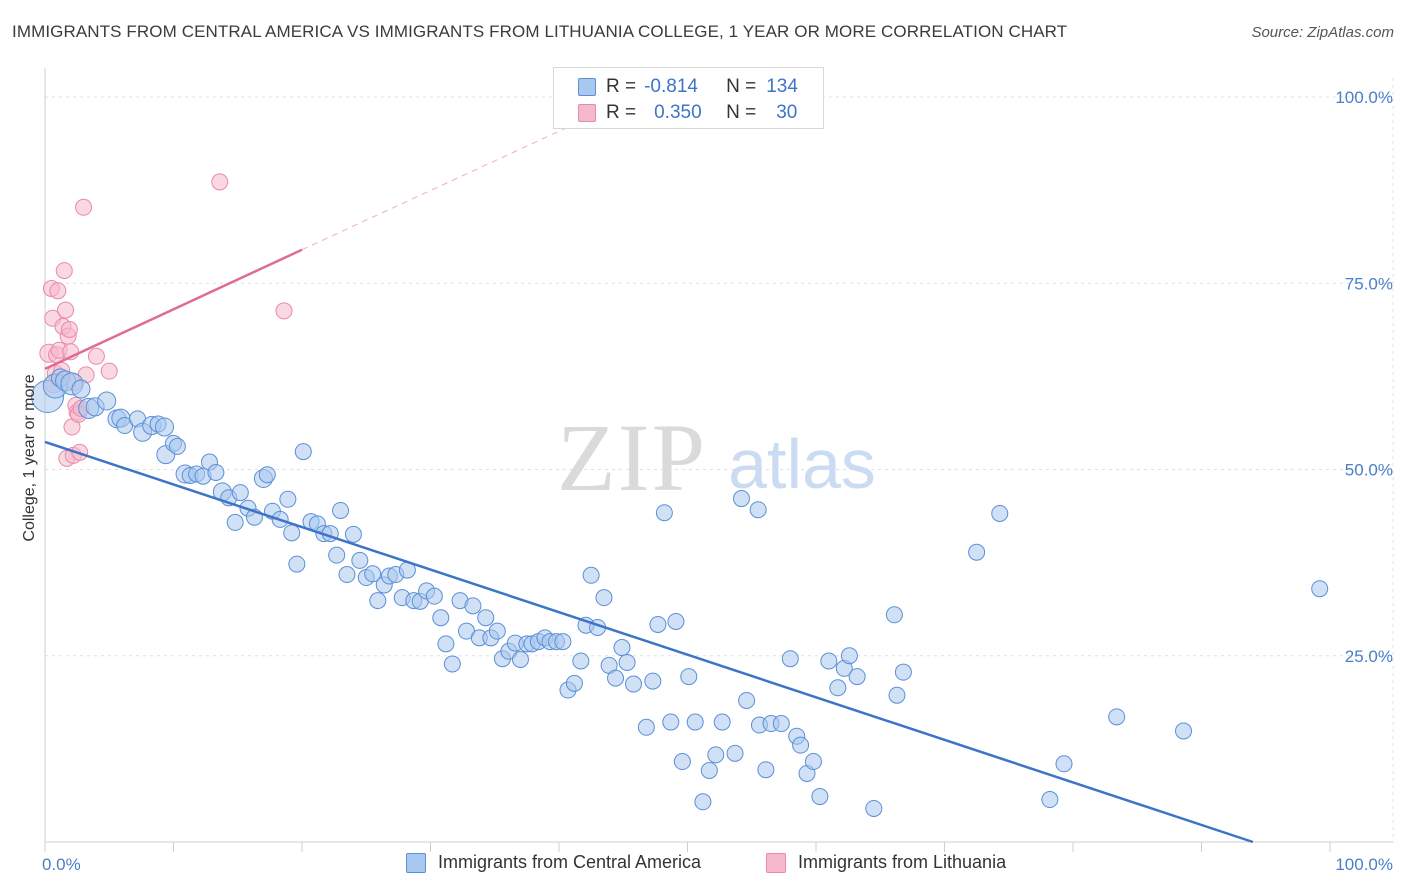  I want to click on central-america-legend-swatch, so click(416, 862).